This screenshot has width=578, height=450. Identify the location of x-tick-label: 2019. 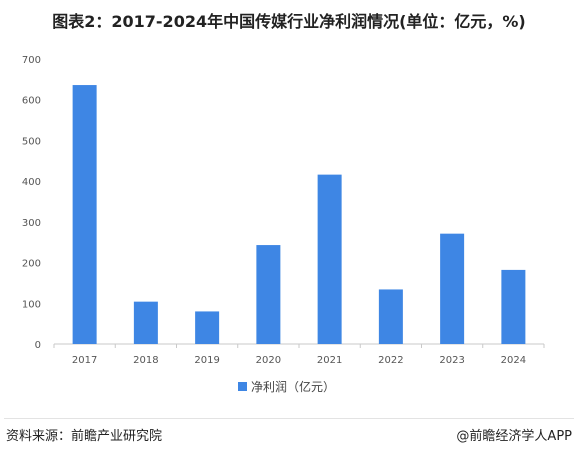
(206, 360).